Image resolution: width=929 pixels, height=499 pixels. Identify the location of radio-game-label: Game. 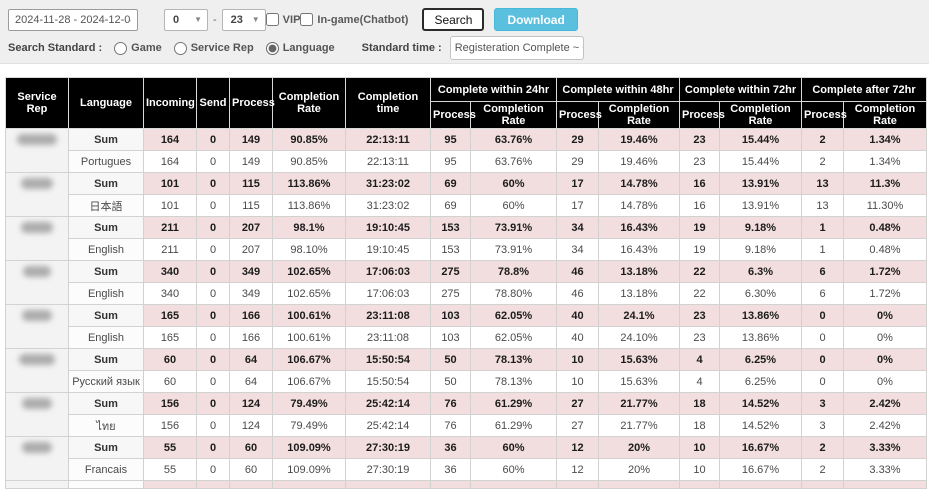
(146, 48).